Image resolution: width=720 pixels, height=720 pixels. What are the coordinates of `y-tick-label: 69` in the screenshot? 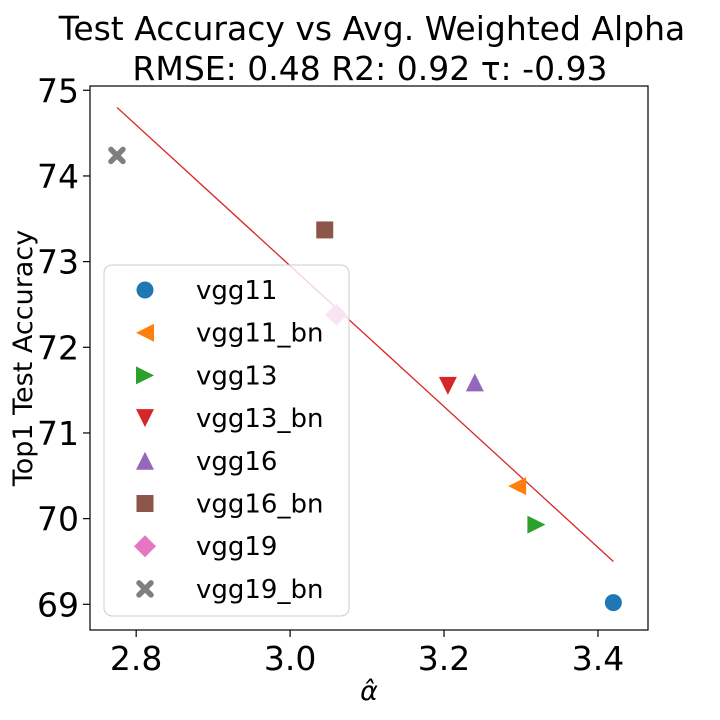 It's located at (58, 604).